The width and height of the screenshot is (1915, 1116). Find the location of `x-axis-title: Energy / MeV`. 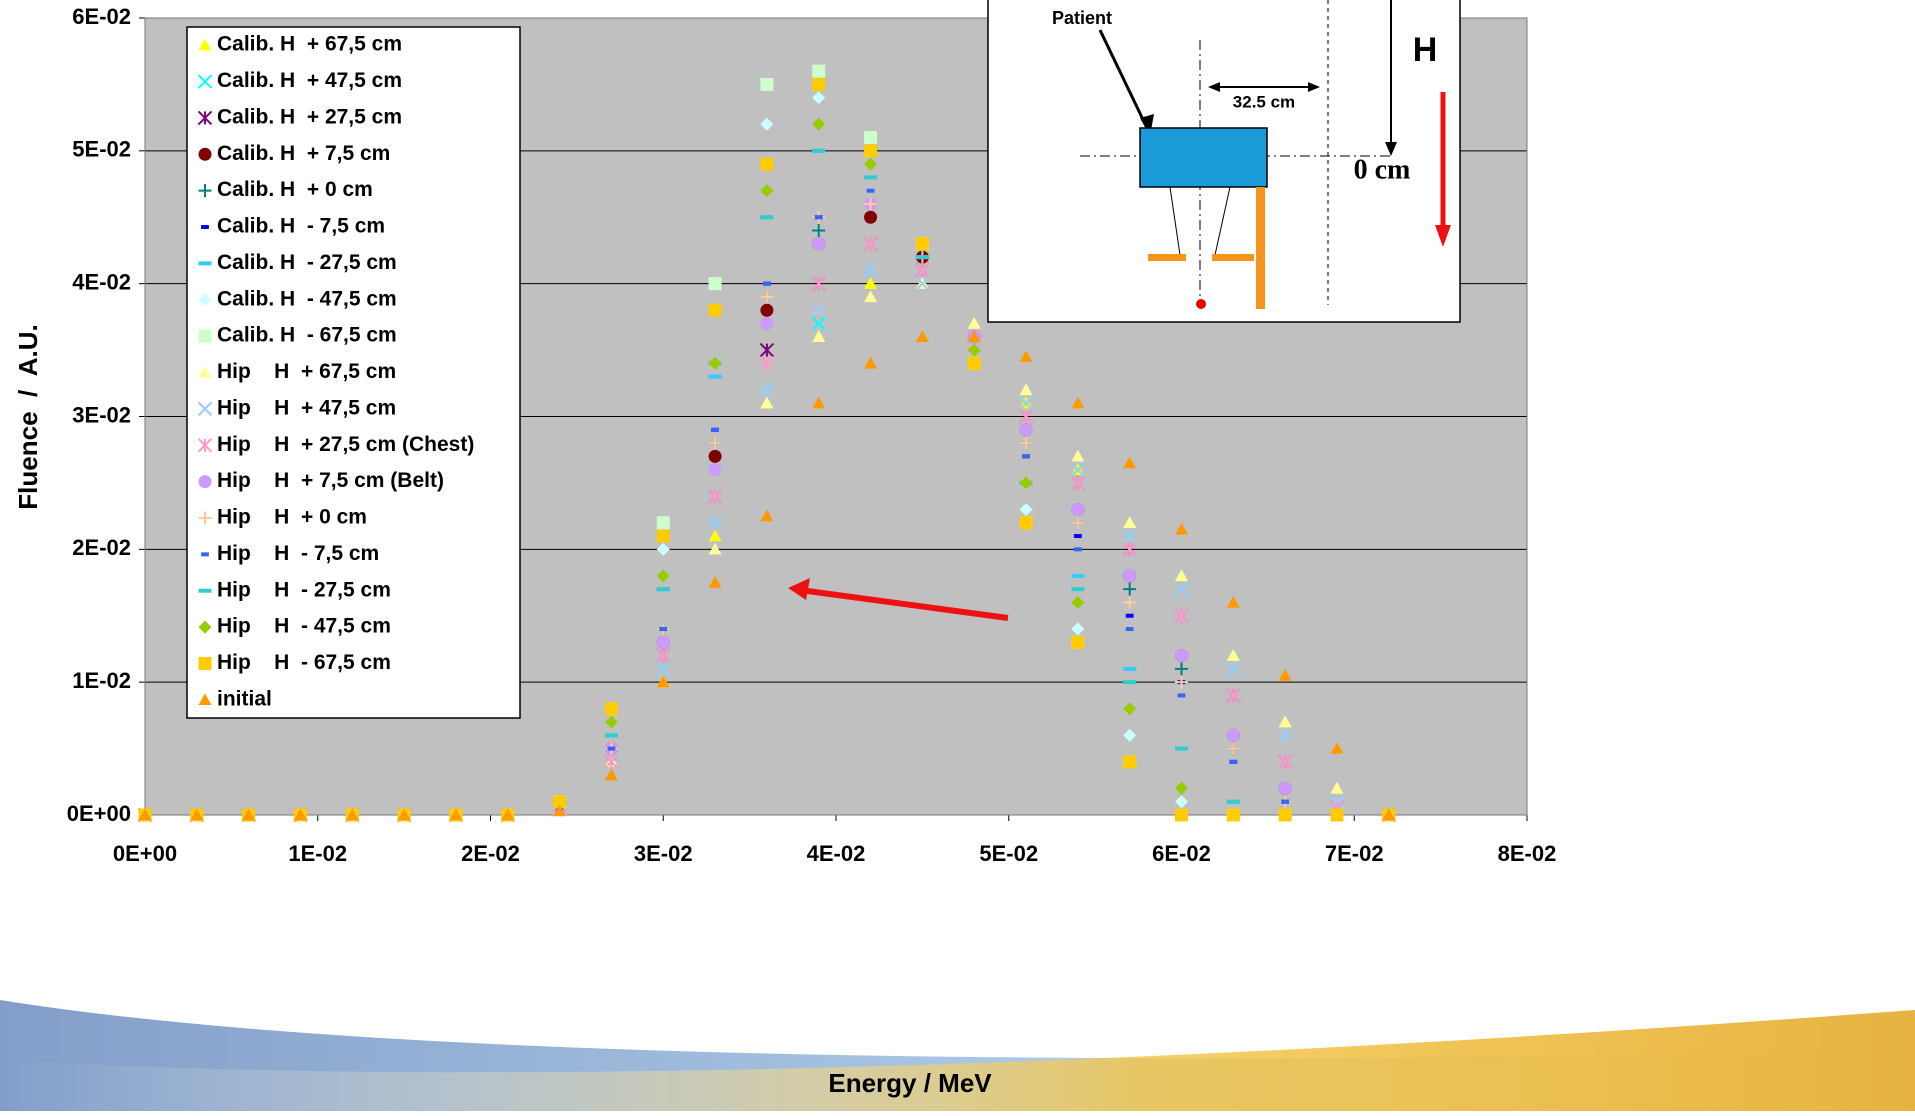

x-axis-title: Energy / MeV is located at coordinates (910, 1083).